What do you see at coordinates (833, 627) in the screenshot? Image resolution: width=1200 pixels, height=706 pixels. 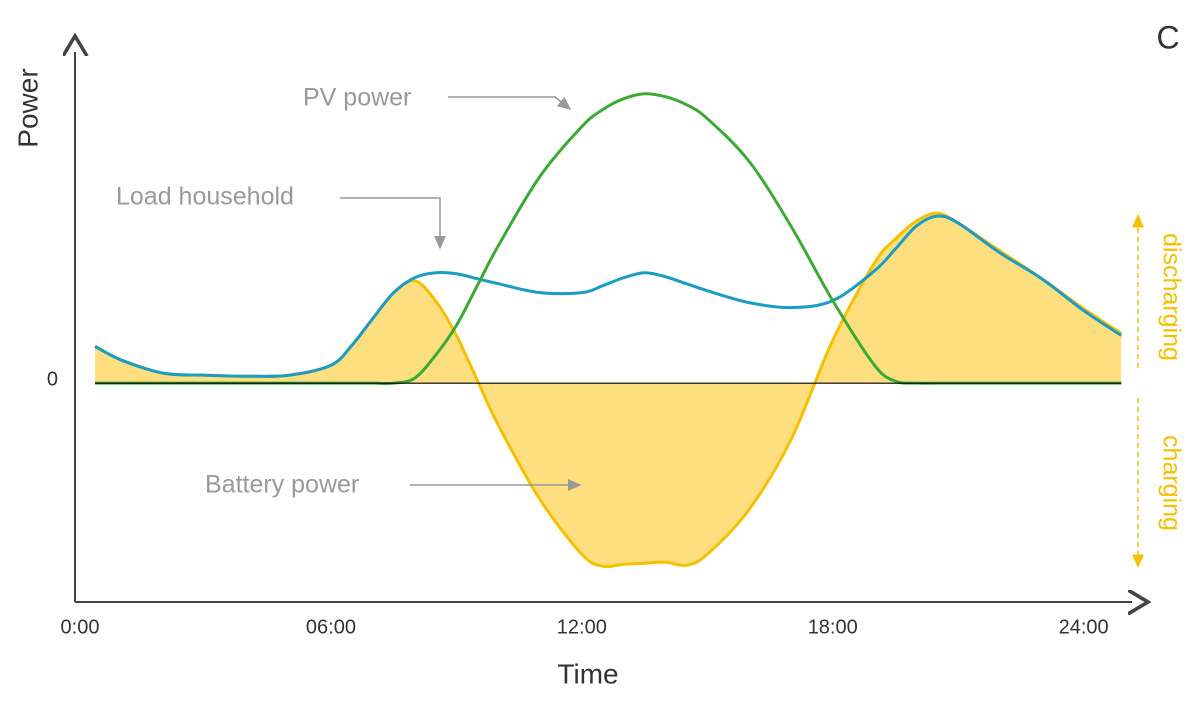 I see `x-tick-label: 18:00` at bounding box center [833, 627].